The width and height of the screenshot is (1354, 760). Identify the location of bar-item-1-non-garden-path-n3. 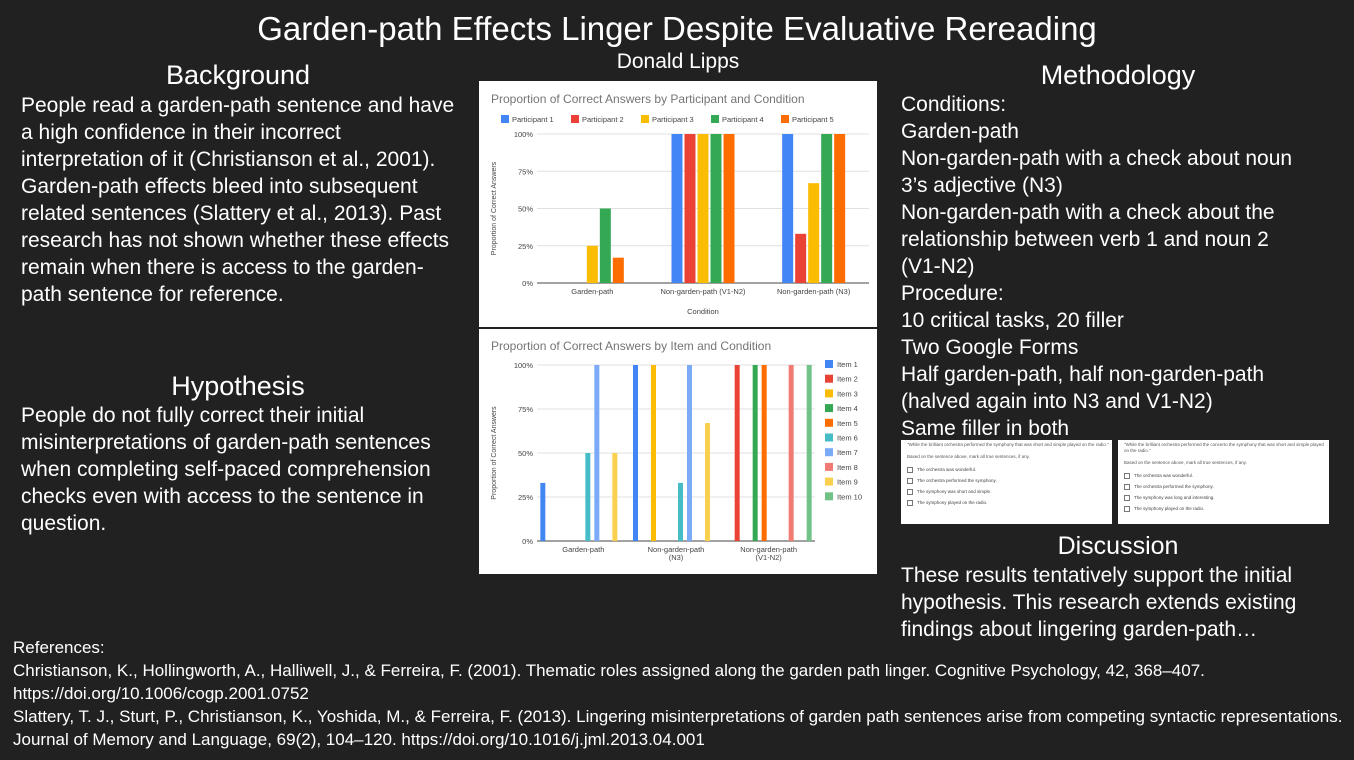
(635, 453).